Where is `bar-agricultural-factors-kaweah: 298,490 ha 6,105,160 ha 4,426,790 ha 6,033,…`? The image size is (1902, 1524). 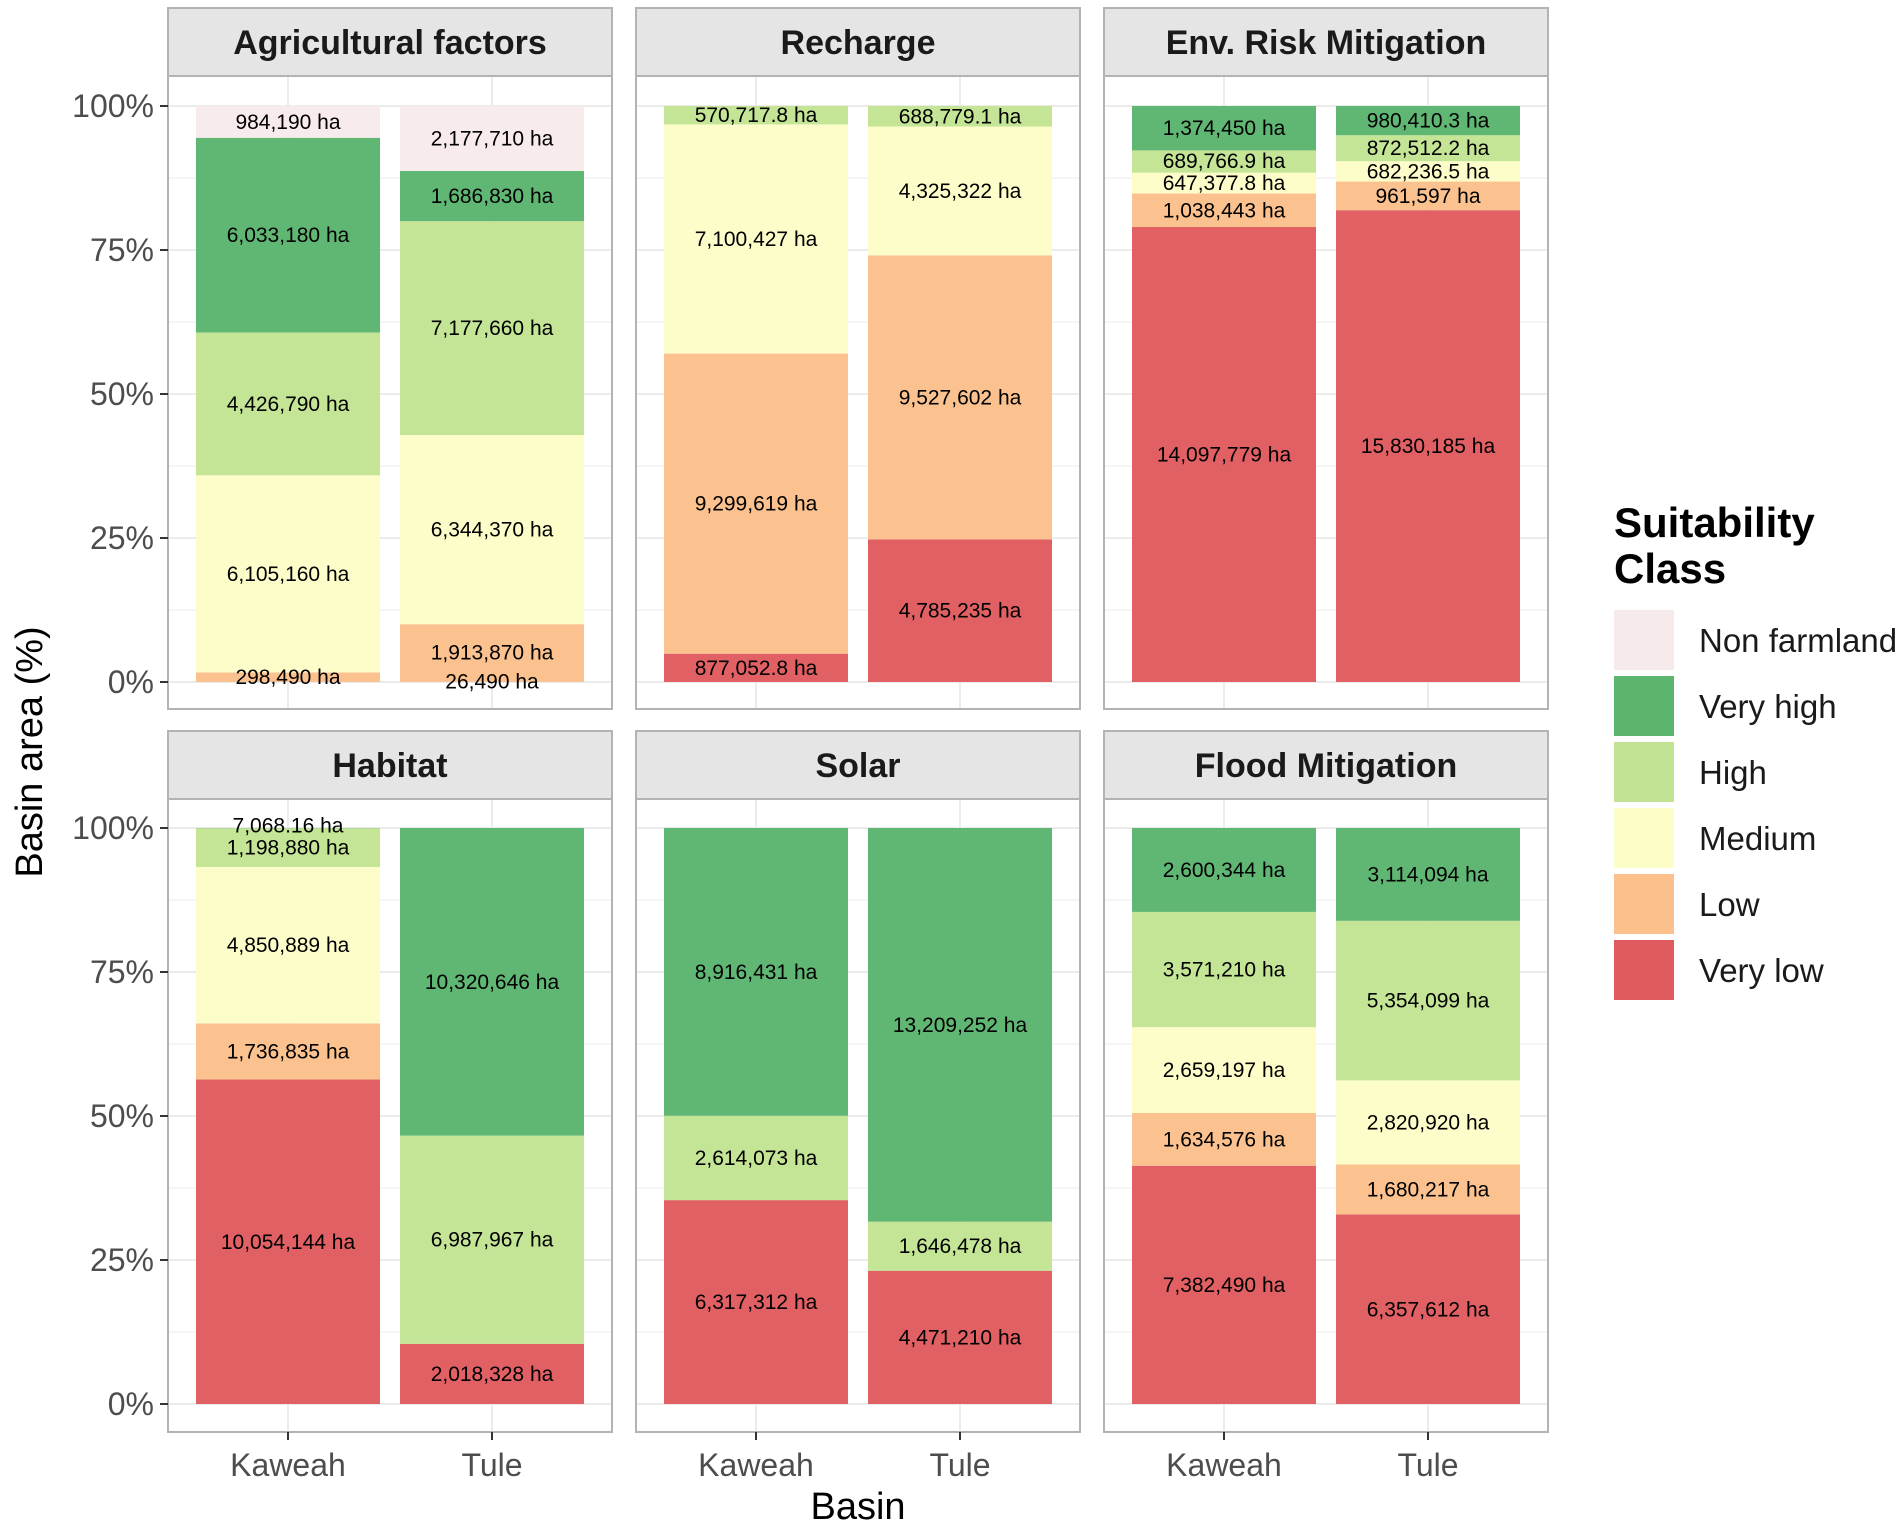 bar-agricultural-factors-kaweah: 298,490 ha 6,105,160 ha 4,426,790 ha 6,033,… is located at coordinates (288, 397).